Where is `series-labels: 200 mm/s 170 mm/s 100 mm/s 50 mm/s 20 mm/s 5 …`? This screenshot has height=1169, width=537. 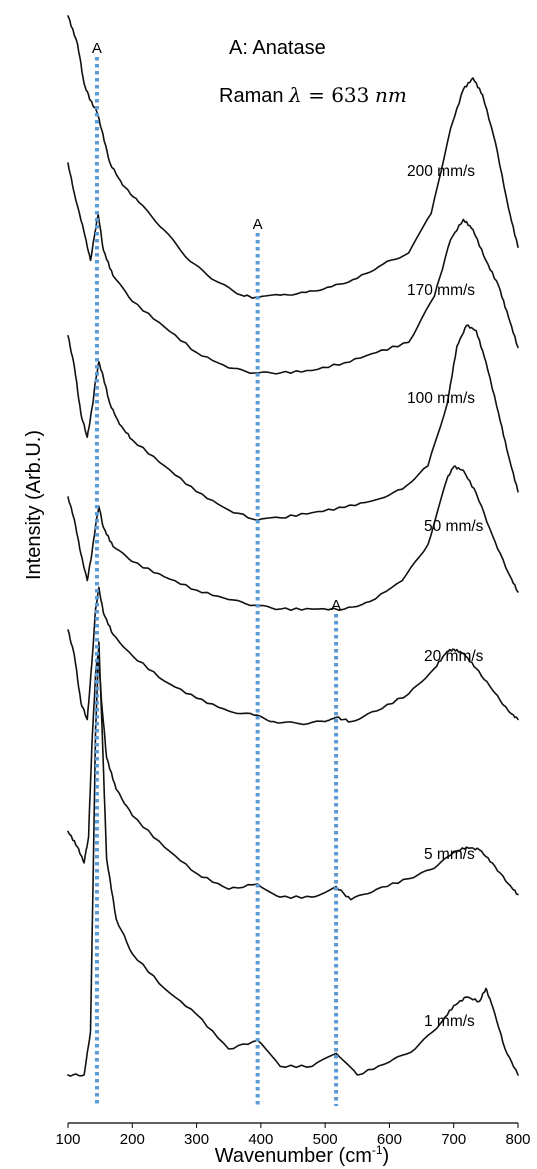
series-labels: 200 mm/s 170 mm/s 100 mm/s 50 mm/s 20 mm/s 5 … is located at coordinates (445, 596).